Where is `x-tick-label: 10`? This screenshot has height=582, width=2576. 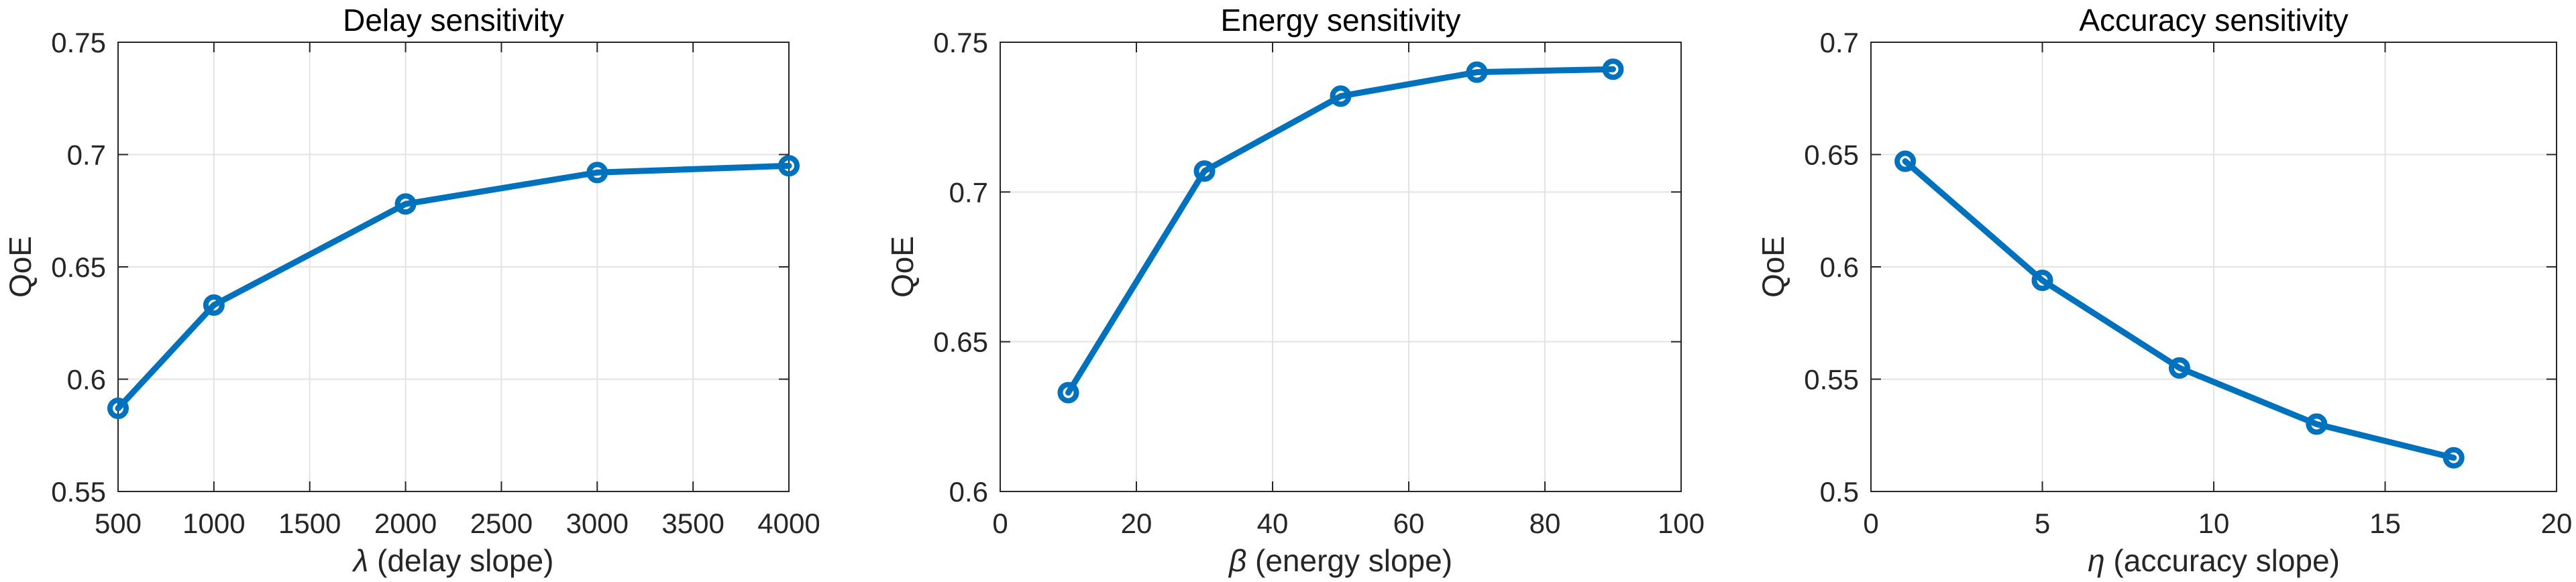 x-tick-label: 10 is located at coordinates (2214, 523).